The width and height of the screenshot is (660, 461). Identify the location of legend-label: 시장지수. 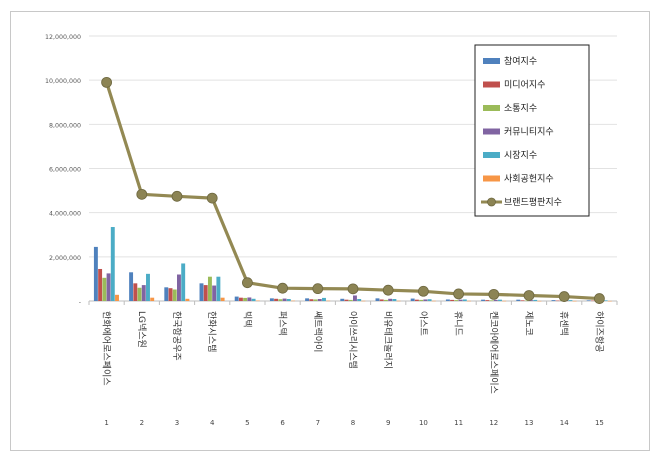
(520, 155).